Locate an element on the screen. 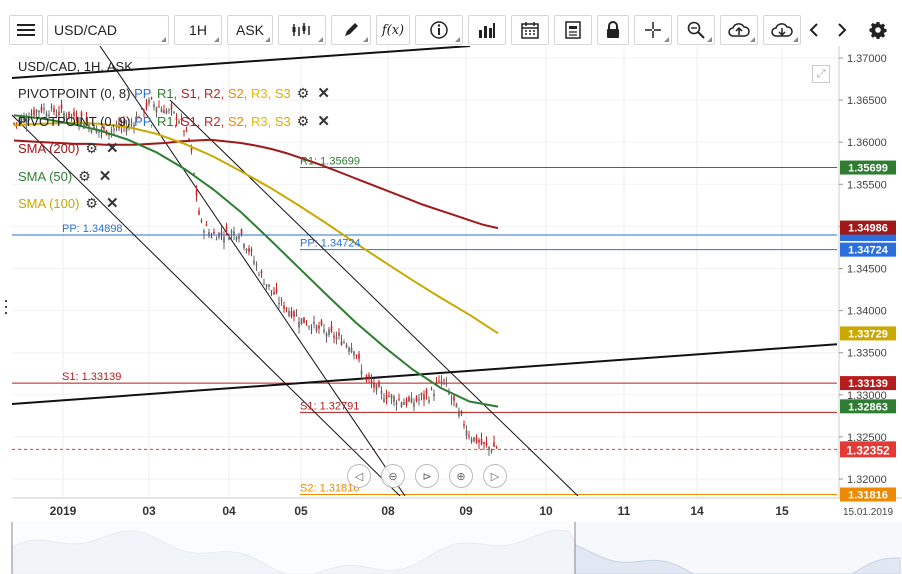  expand-icon: ⤢ is located at coordinates (821, 74).